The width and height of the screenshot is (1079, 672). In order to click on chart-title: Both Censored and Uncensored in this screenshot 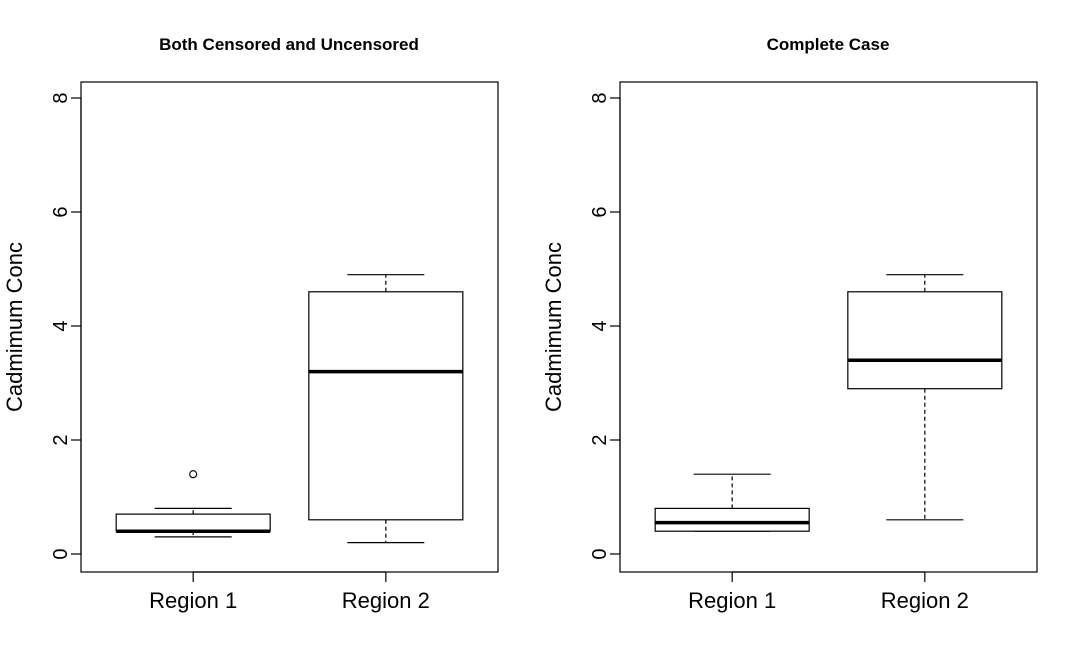, I will do `click(289, 44)`.